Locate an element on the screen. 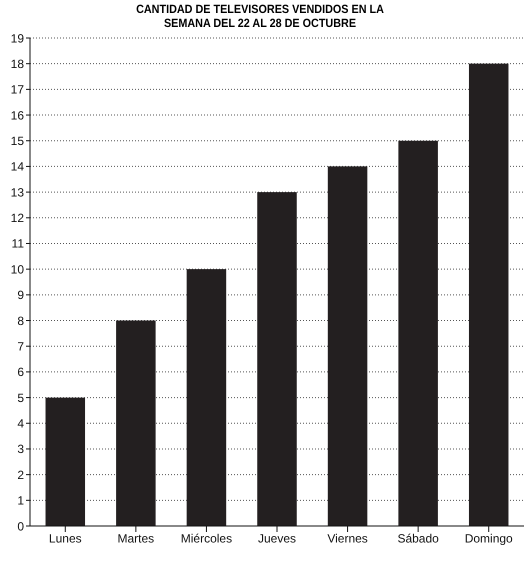 This screenshot has width=528, height=571. y-tick-label: 15 is located at coordinates (17, 141).